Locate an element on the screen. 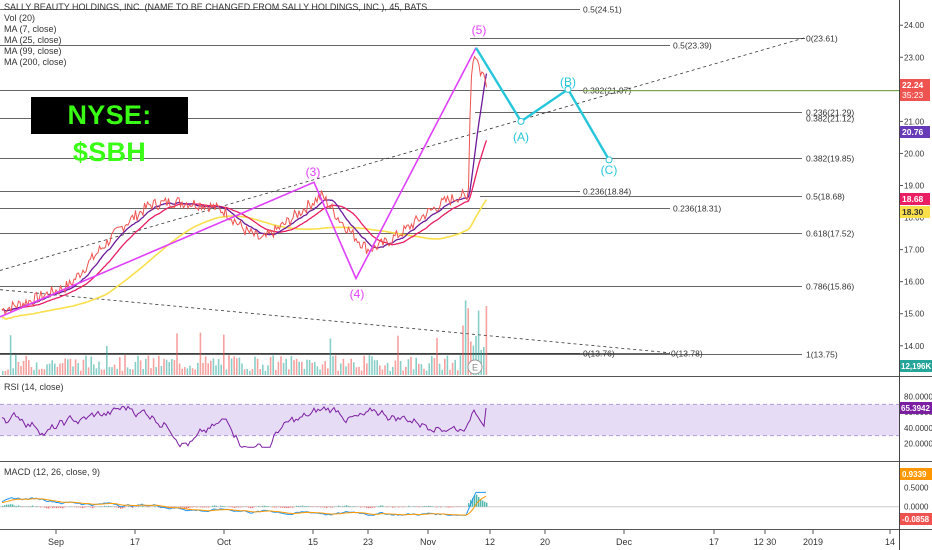 This screenshot has height=550, width=932. time-tick-label: 12 is located at coordinates (490, 542).